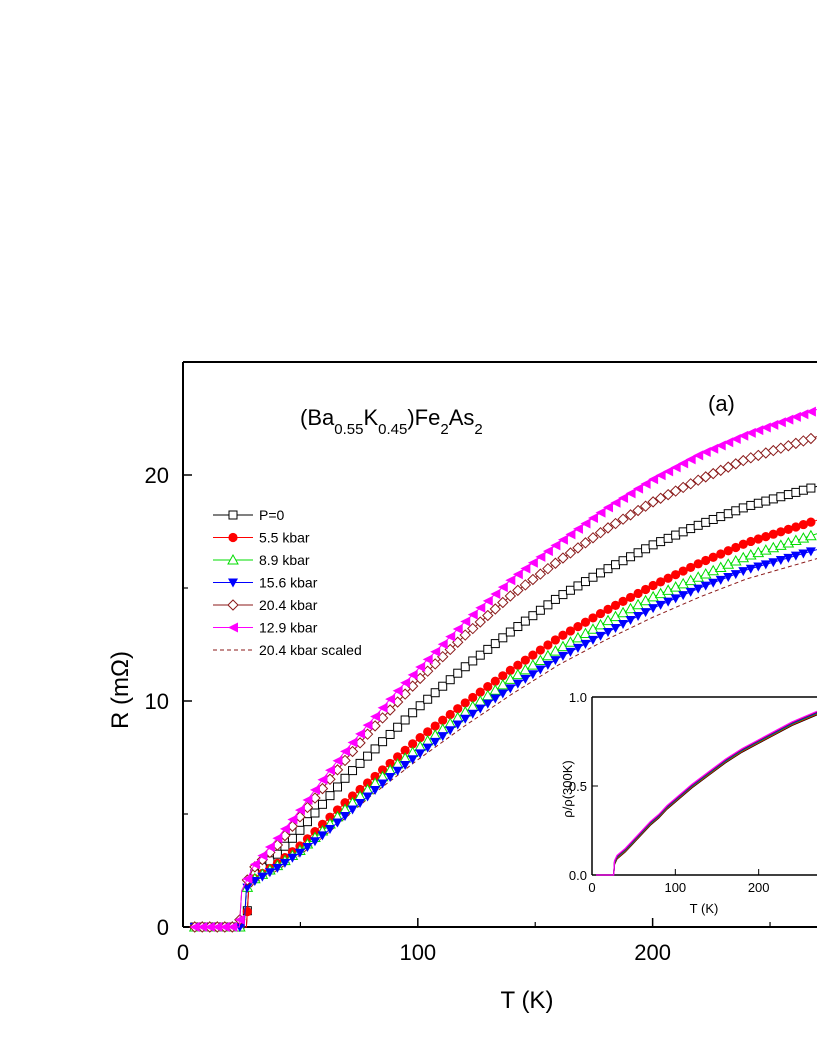 The width and height of the screenshot is (817, 1058). What do you see at coordinates (578, 697) in the screenshot?
I see `inset-y-tick-label: 1.0` at bounding box center [578, 697].